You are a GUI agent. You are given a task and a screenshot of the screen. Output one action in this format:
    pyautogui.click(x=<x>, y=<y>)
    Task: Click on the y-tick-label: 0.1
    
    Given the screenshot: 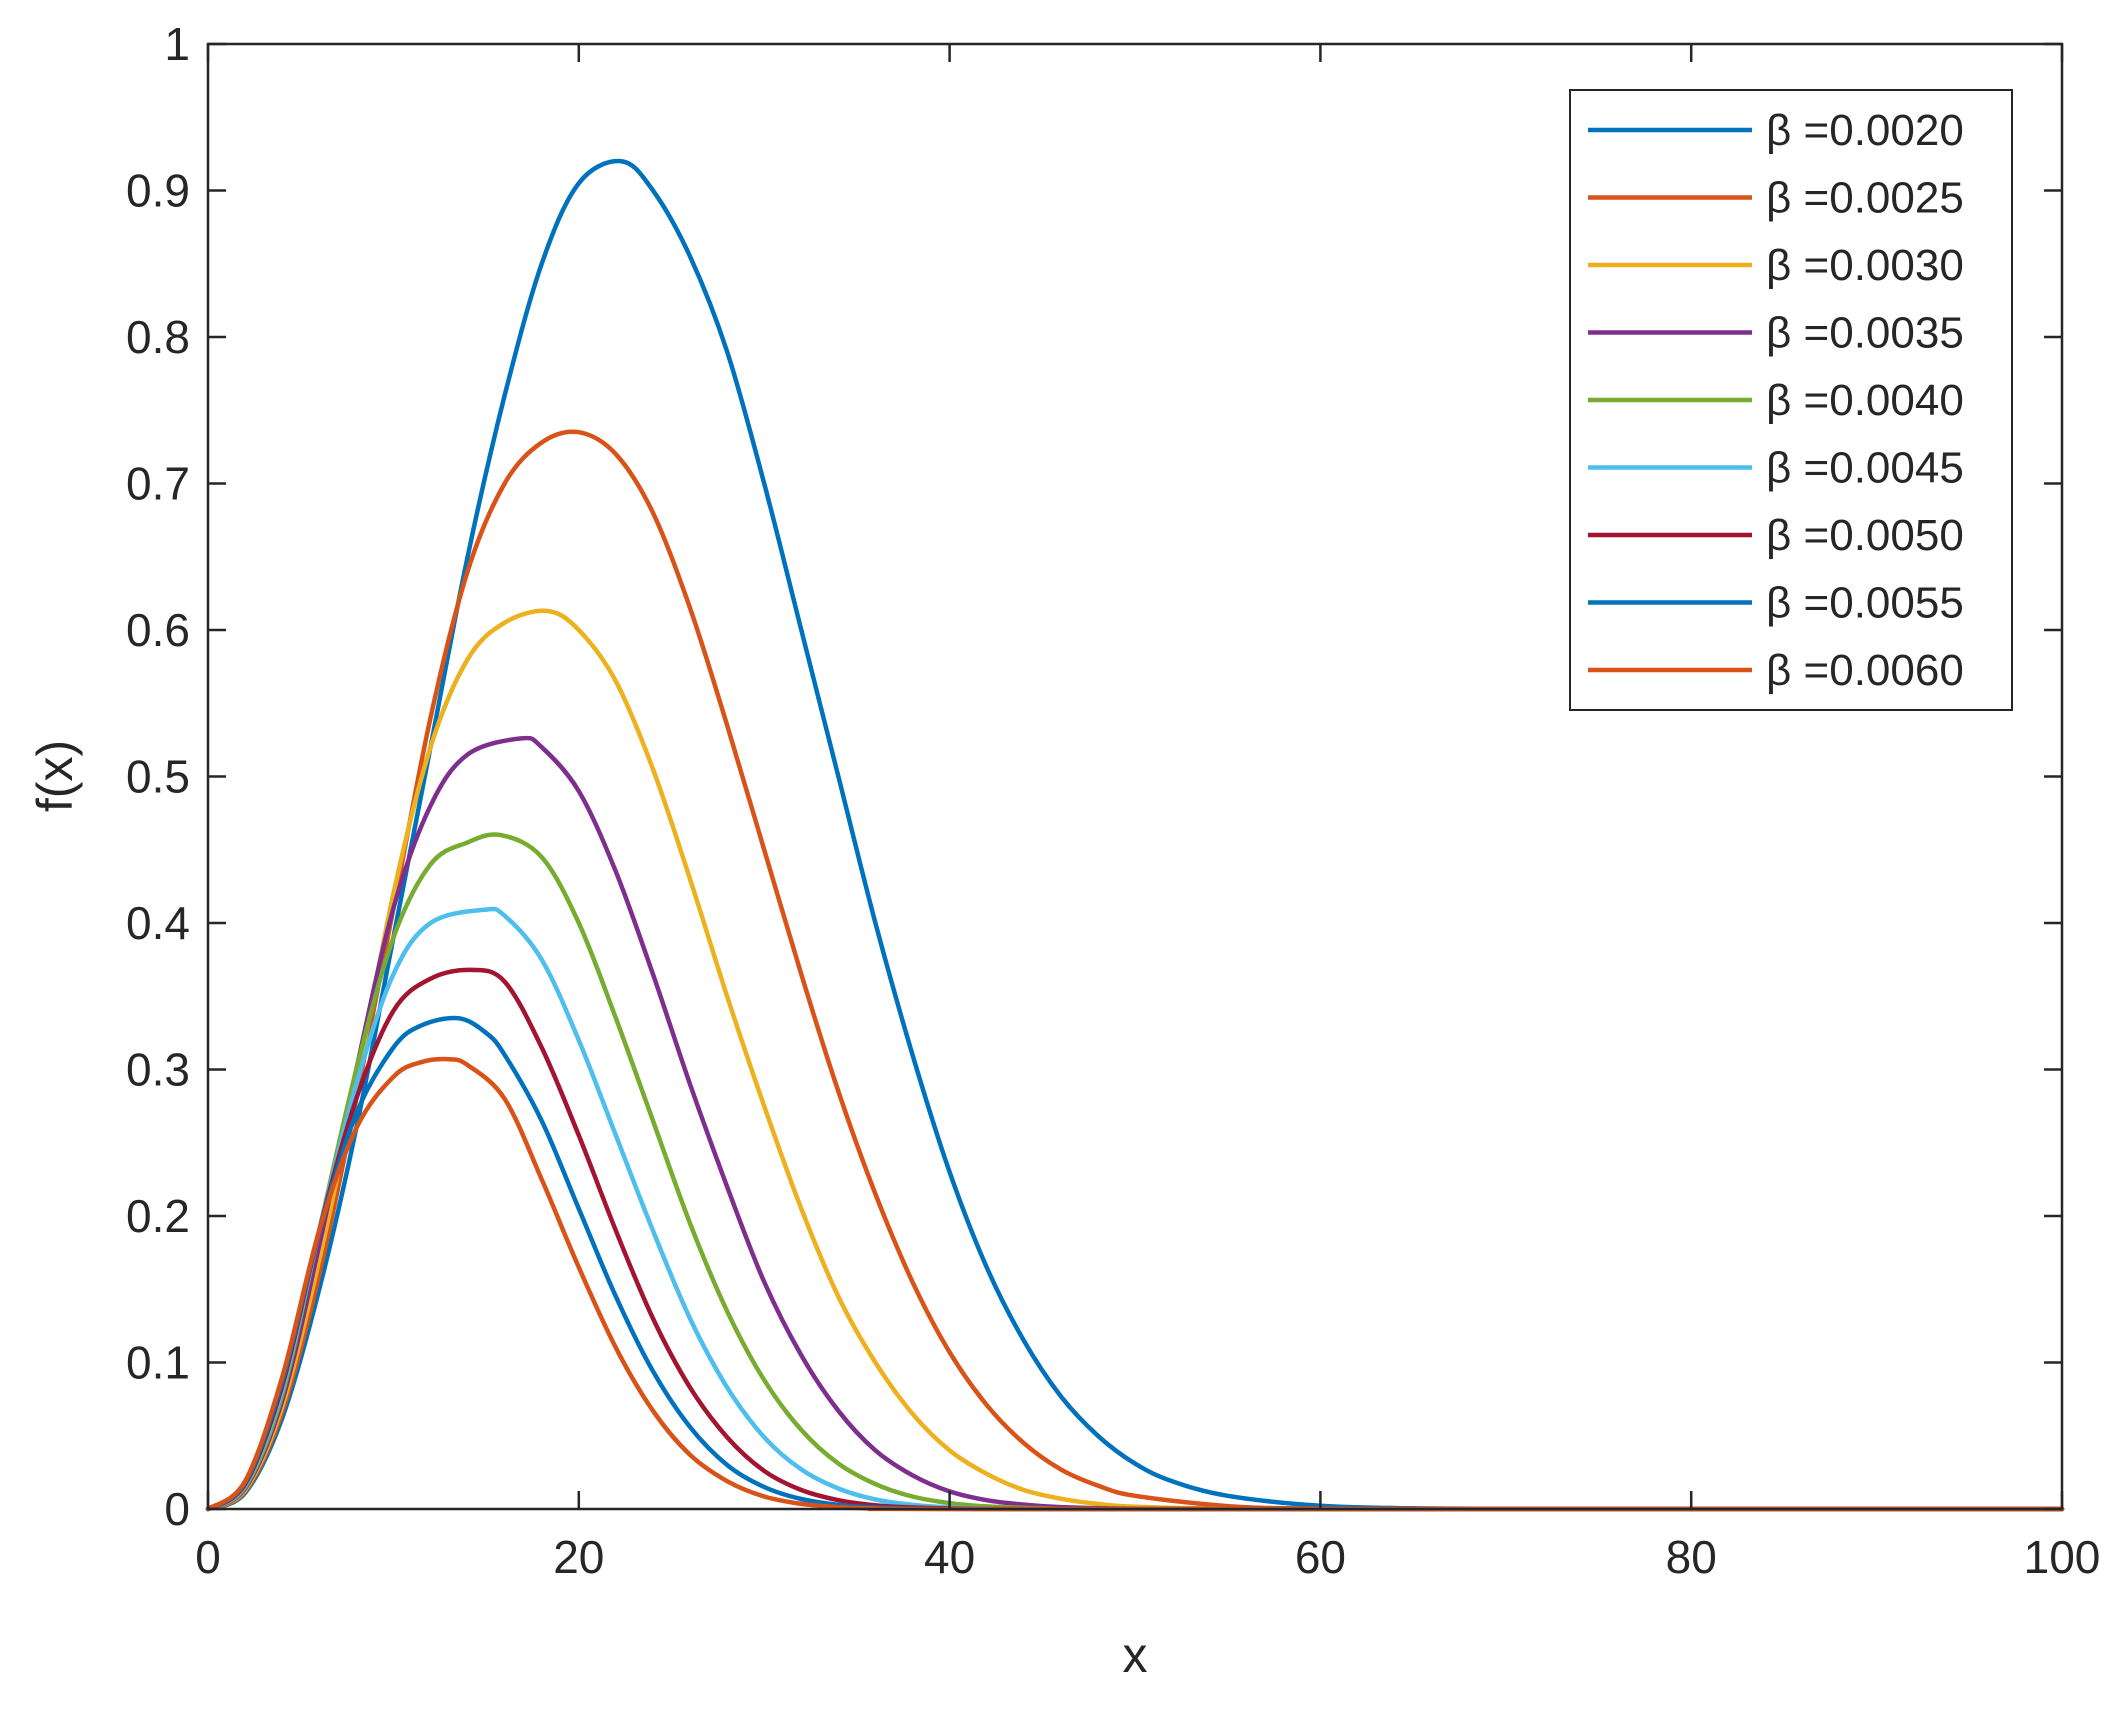 What is the action you would take?
    pyautogui.click(x=158, y=1363)
    